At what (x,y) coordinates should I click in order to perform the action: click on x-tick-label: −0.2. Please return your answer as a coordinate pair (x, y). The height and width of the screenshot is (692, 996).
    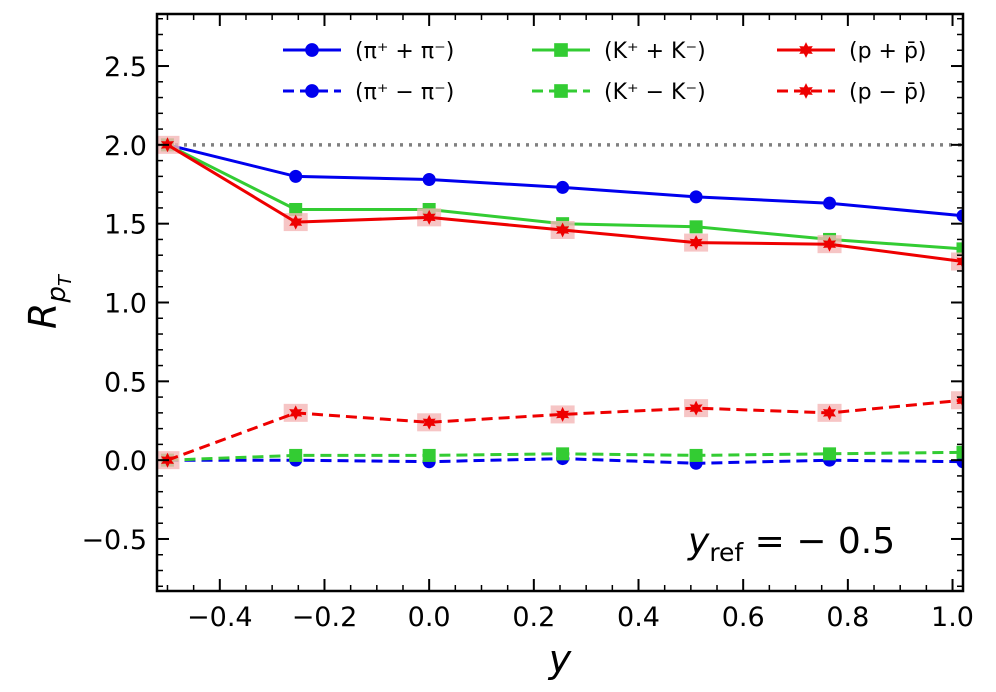
    Looking at the image, I should click on (325, 617).